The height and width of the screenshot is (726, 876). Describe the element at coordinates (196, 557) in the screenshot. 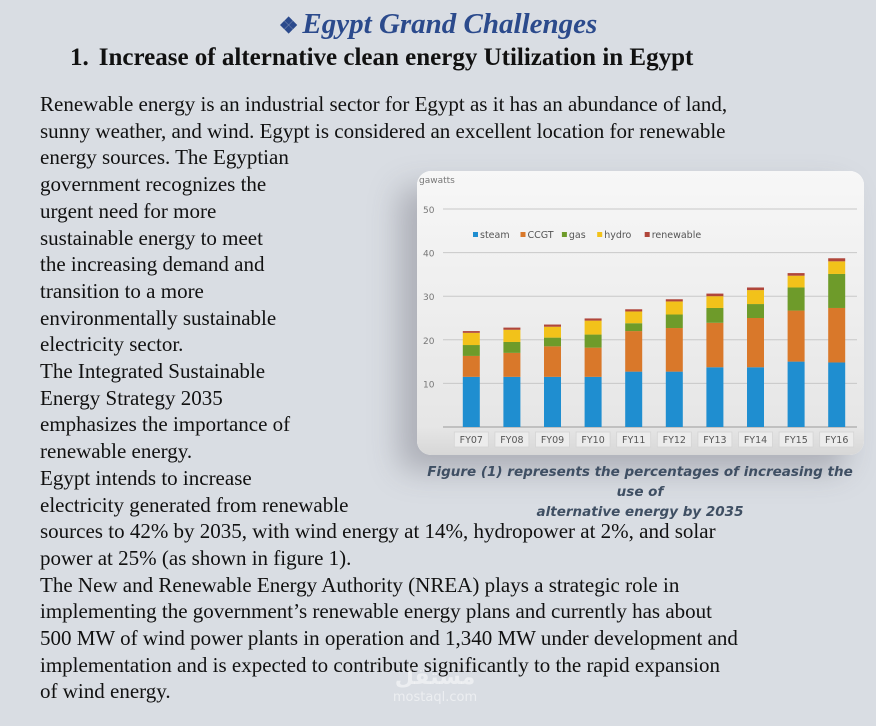

I see `body-line: power at 25% (as shown in figure 1).` at that location.